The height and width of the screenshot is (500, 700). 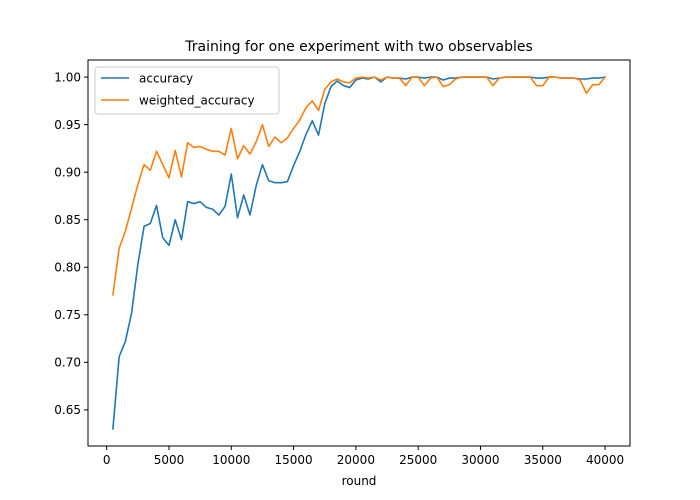 I want to click on y-tick-label: 0.95, so click(x=67, y=125).